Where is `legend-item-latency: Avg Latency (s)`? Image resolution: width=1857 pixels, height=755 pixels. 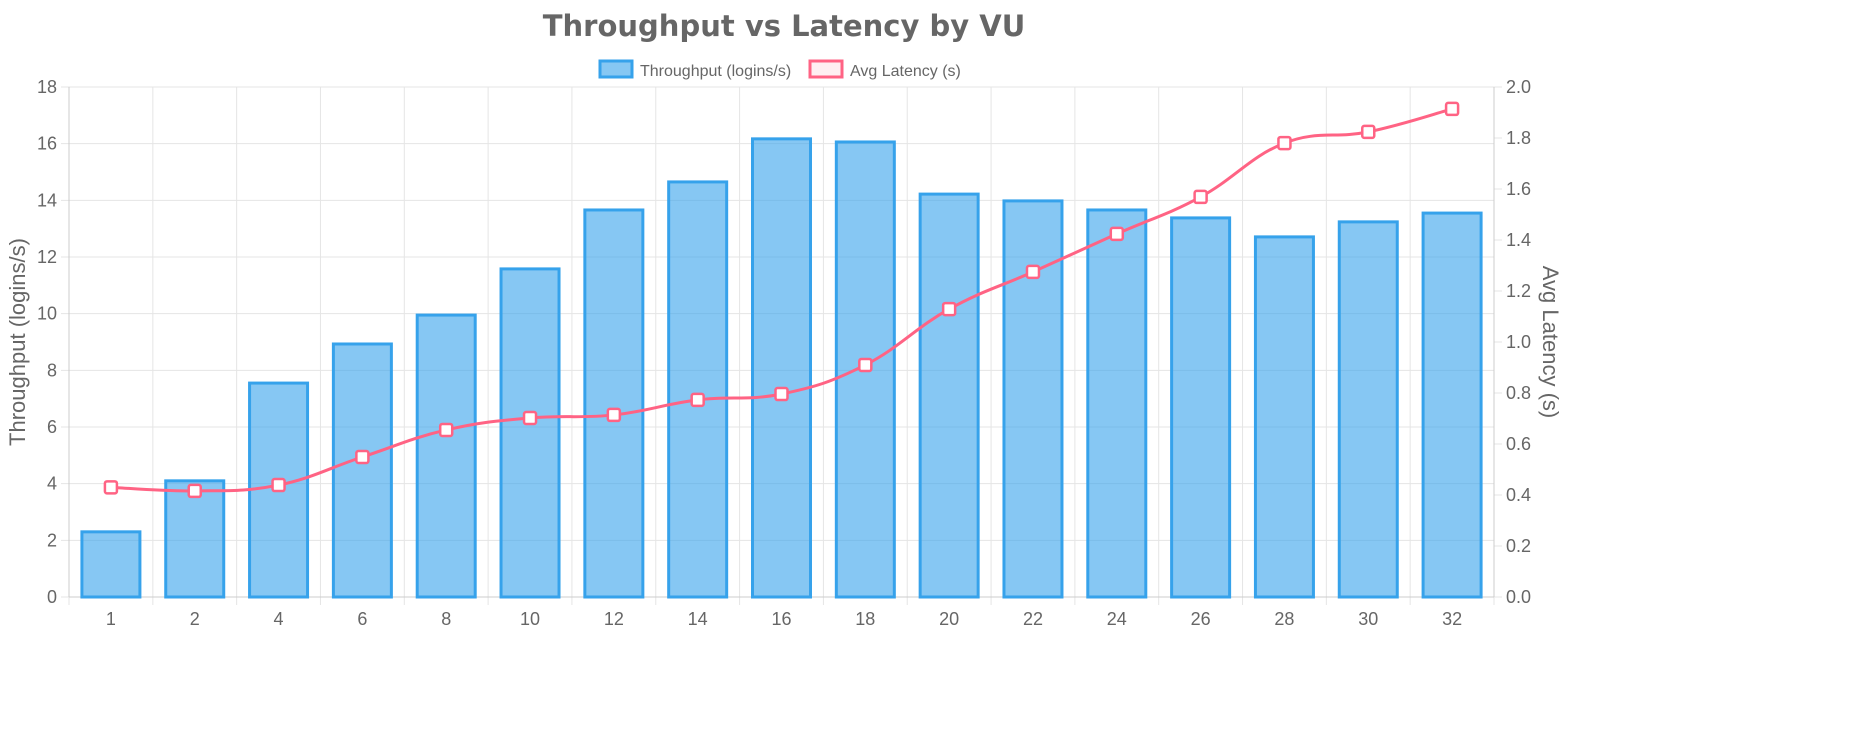
legend-item-latency: Avg Latency (s) is located at coordinates (884, 69).